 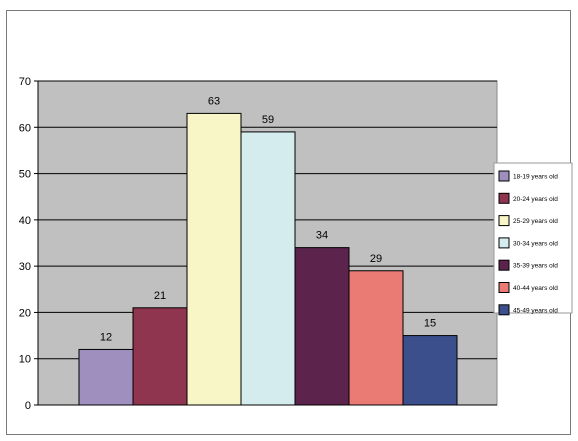 I want to click on legend-label: 25-29 years old, so click(x=535, y=221).